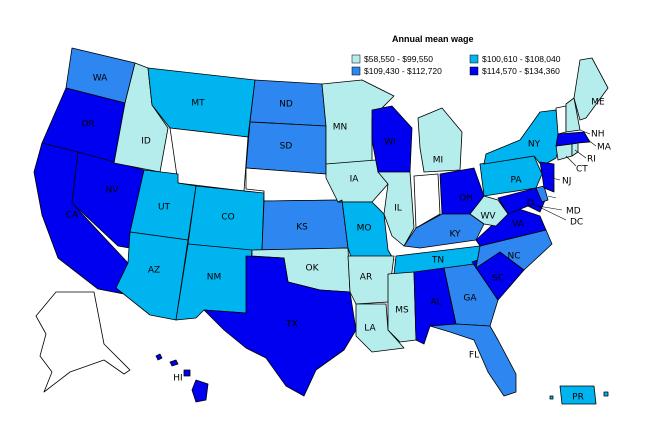  Describe the element at coordinates (592, 143) in the screenshot. I see `leader-ma` at that location.